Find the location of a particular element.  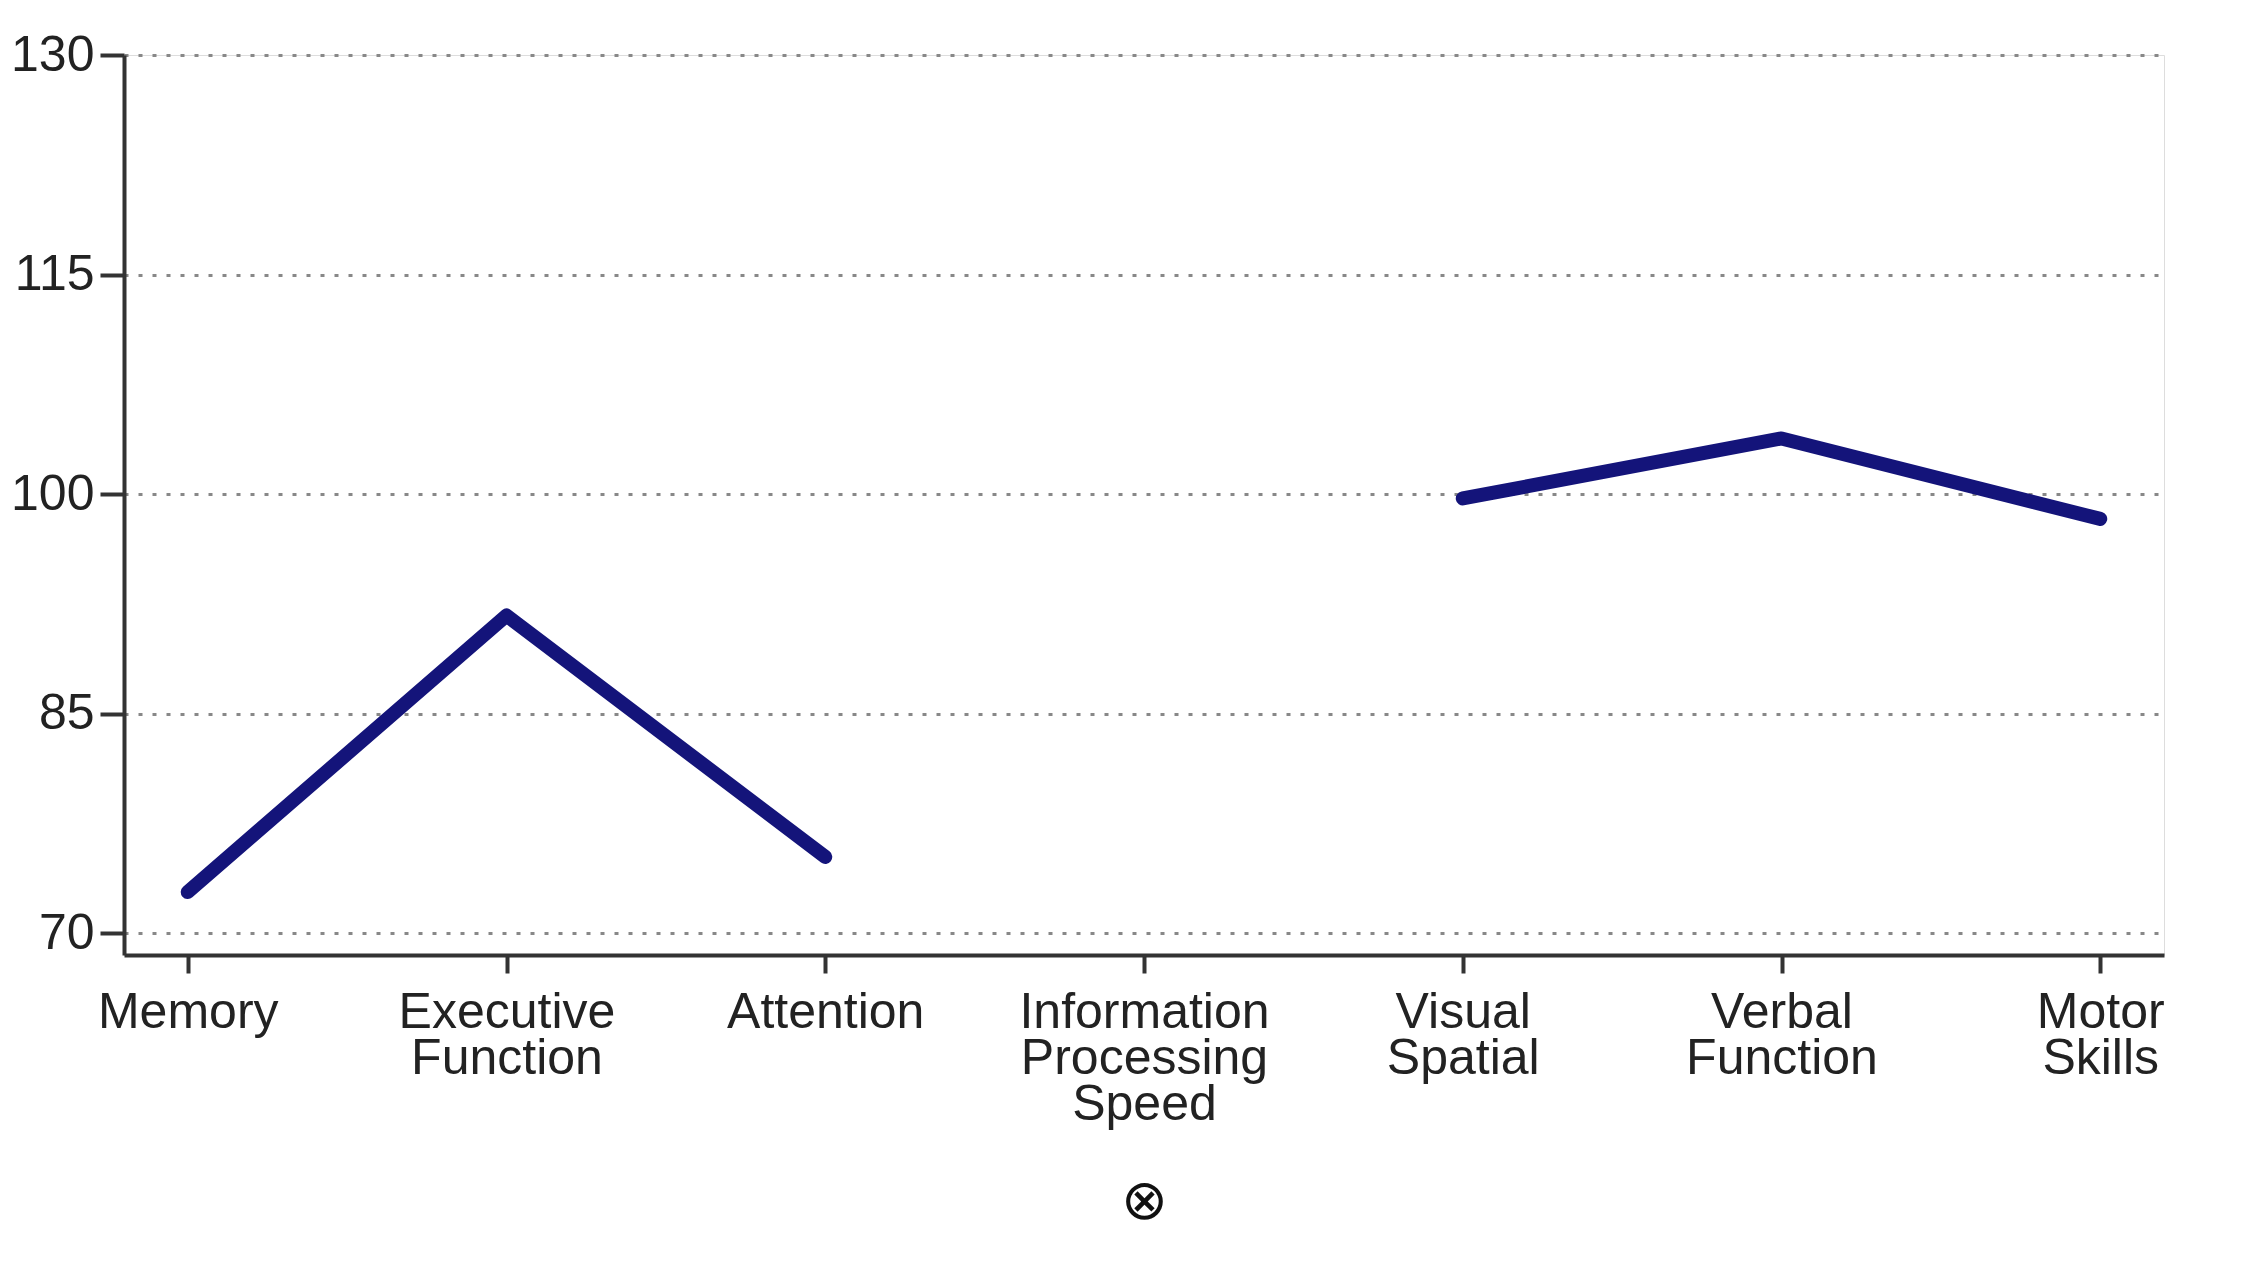

x-tick-label: Information Processing Speed is located at coordinates (1144, 1056).